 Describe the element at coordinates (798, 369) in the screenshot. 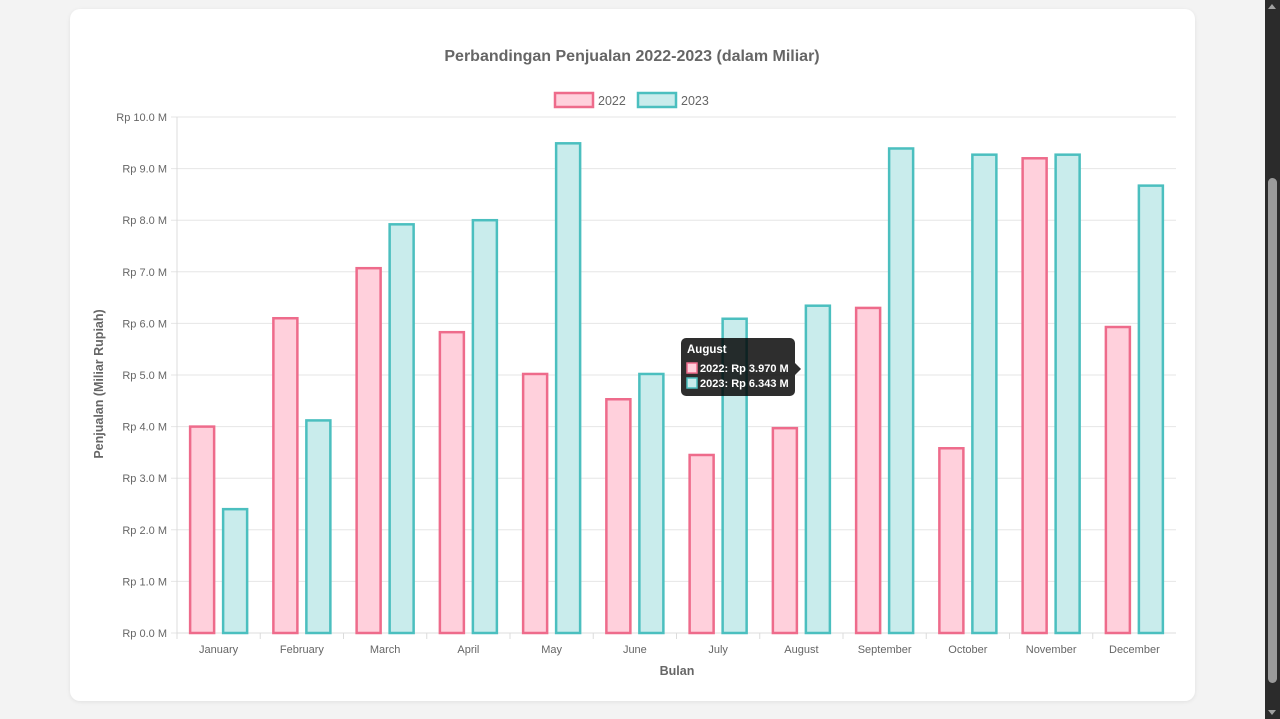

I see `tooltip-caret` at that location.